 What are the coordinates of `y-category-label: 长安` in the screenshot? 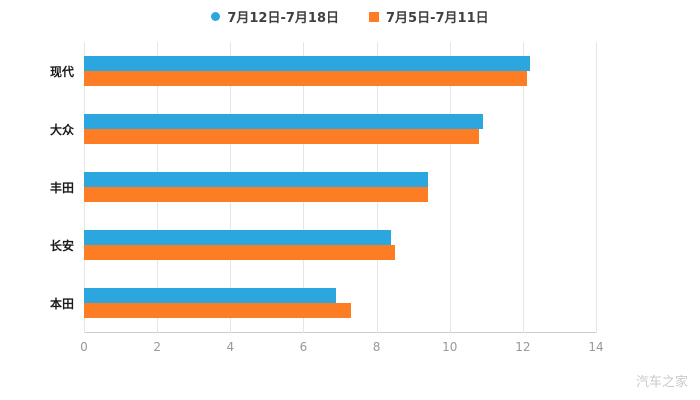 It's located at (61, 245).